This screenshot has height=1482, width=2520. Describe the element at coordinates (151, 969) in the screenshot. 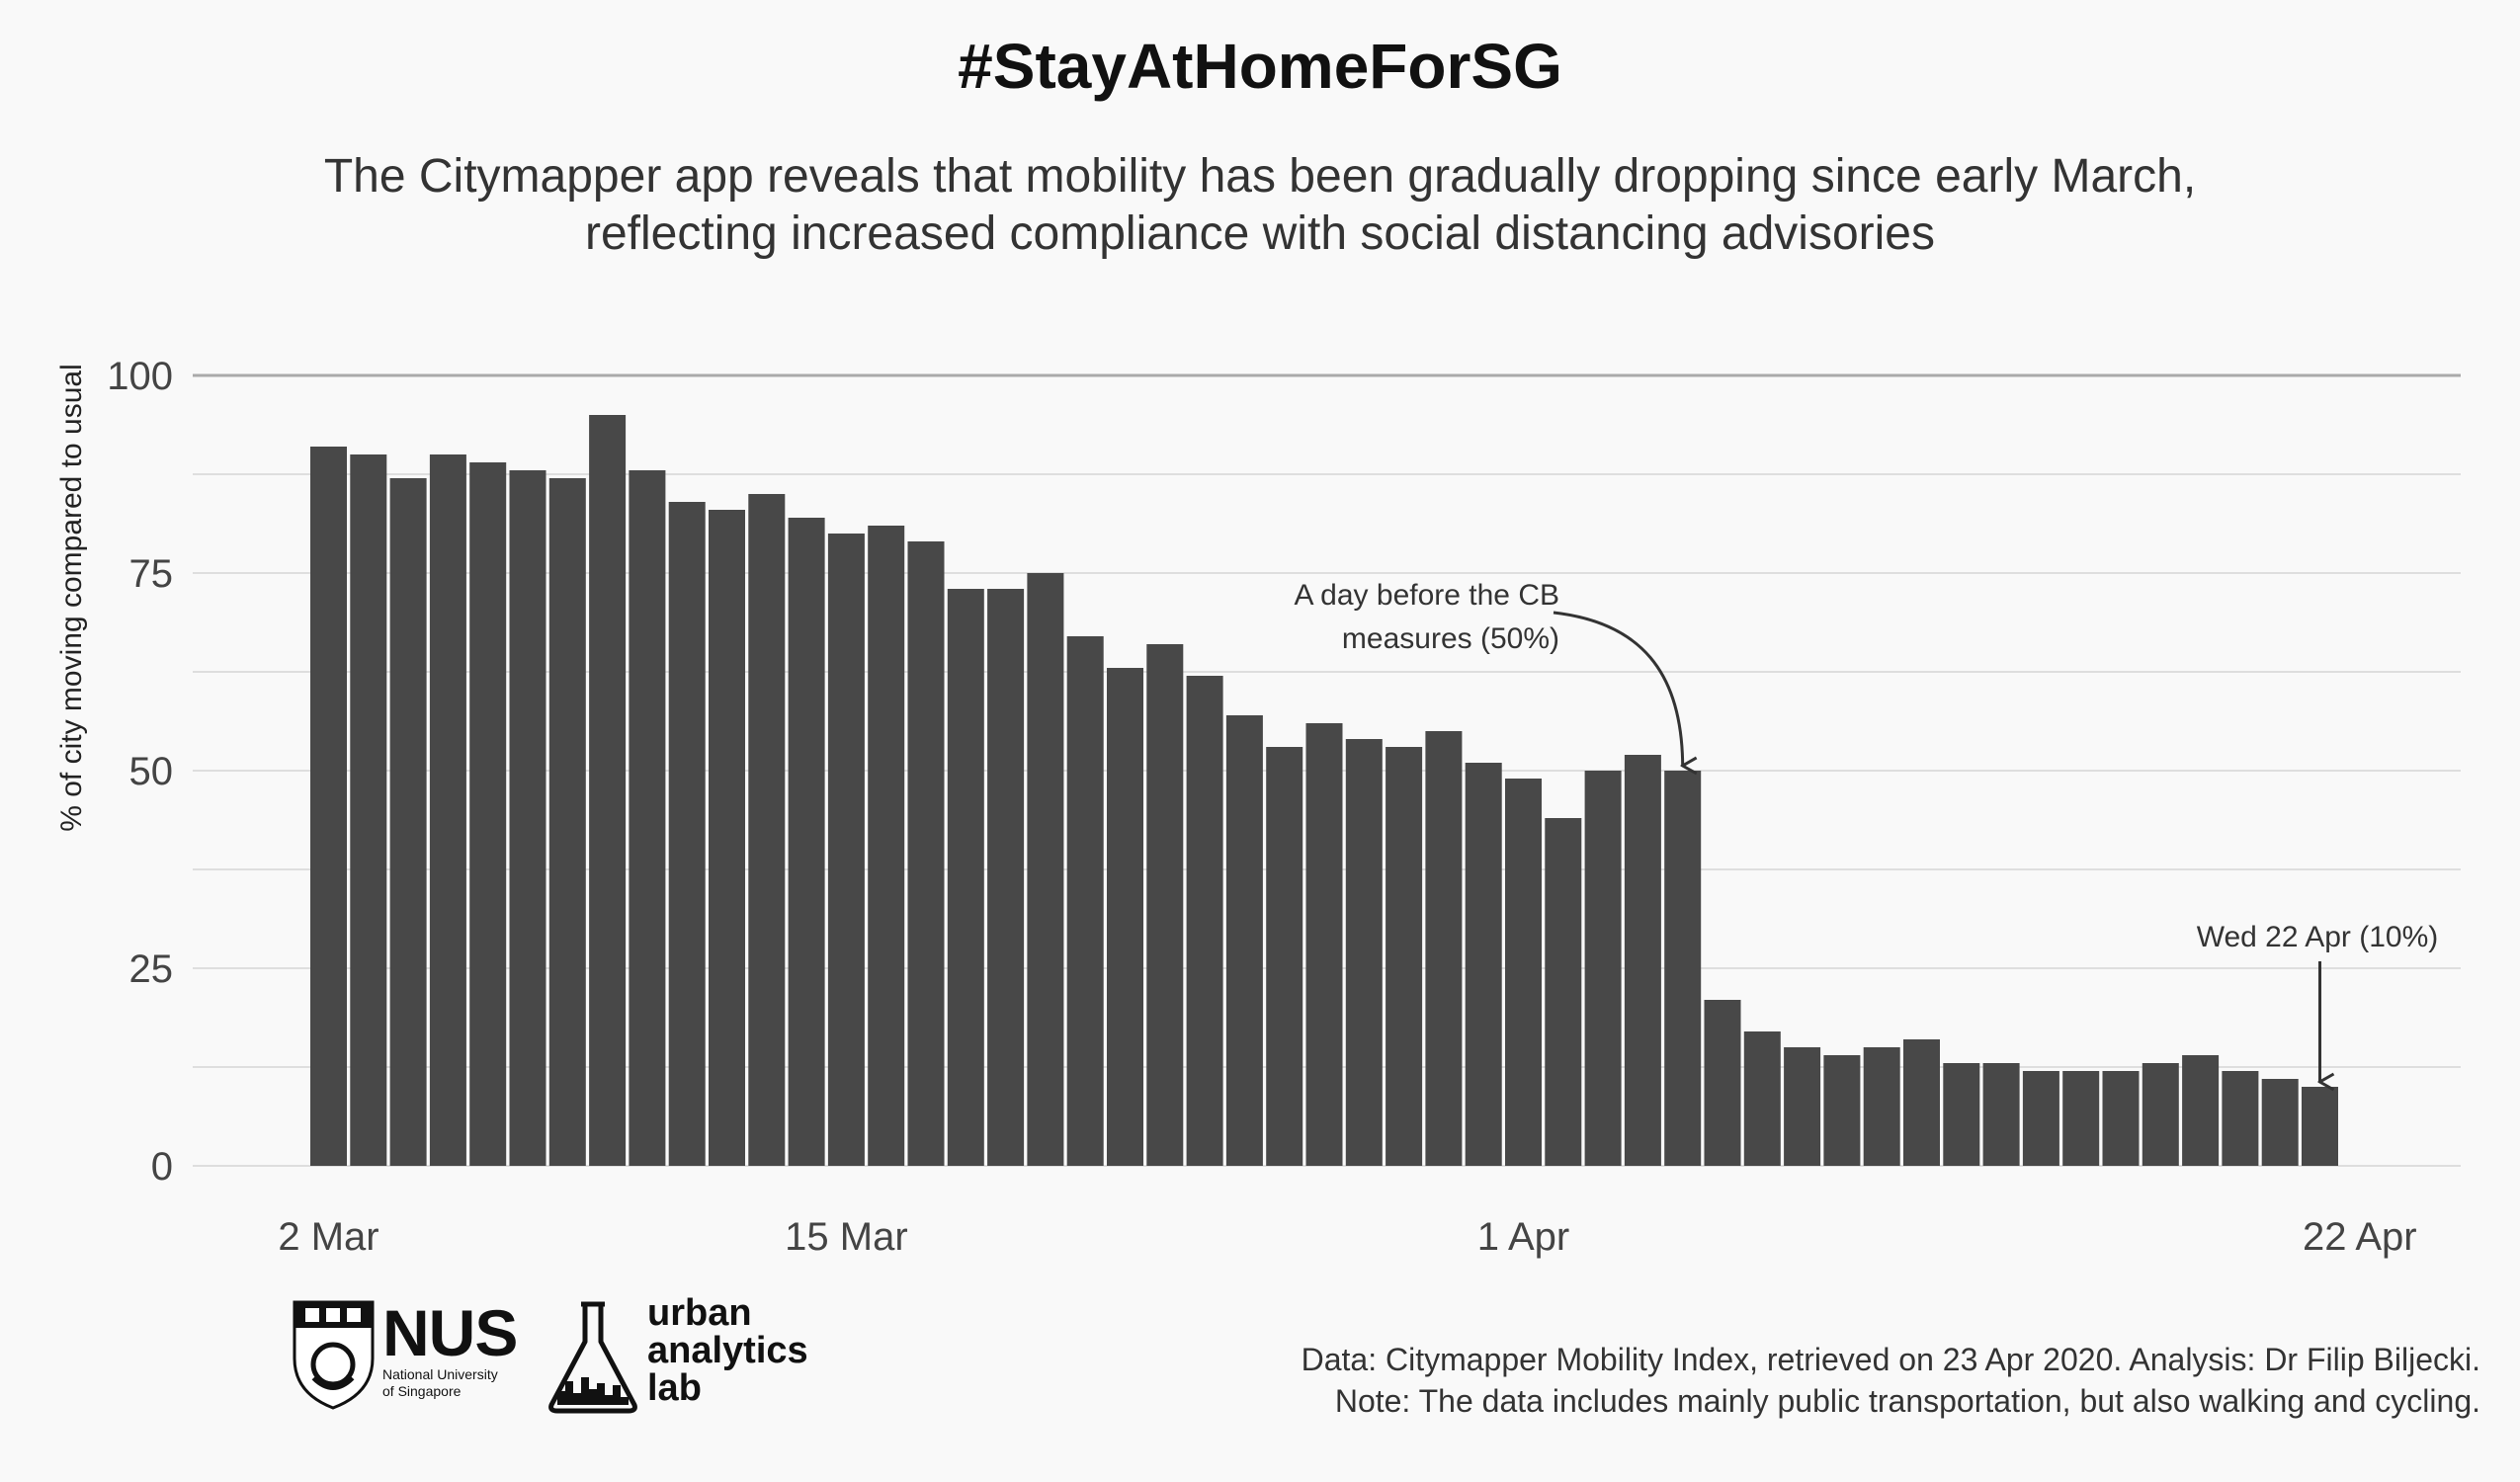

I see `y-tick-label: 25` at that location.